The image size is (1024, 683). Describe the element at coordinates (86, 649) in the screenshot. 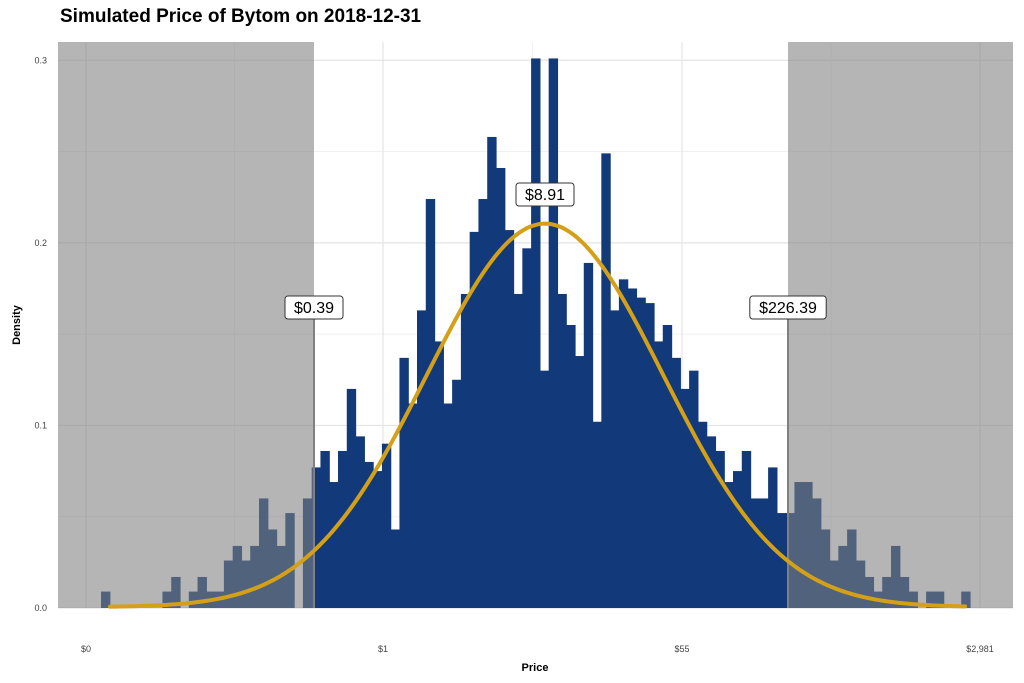

I see `x-tick-label: $0` at that location.